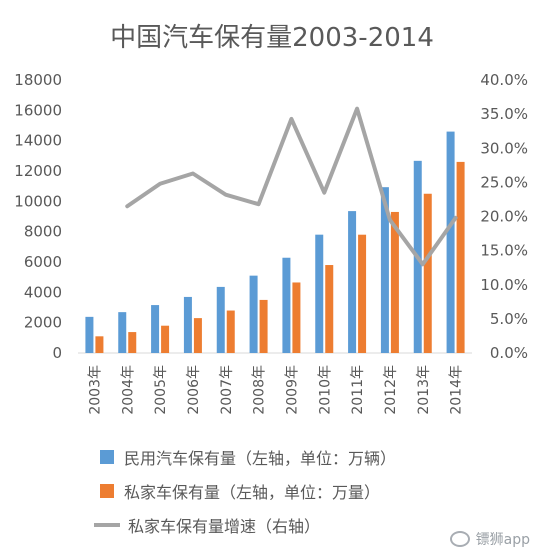  Describe the element at coordinates (95, 390) in the screenshot. I see `category-label: 2003年` at that location.